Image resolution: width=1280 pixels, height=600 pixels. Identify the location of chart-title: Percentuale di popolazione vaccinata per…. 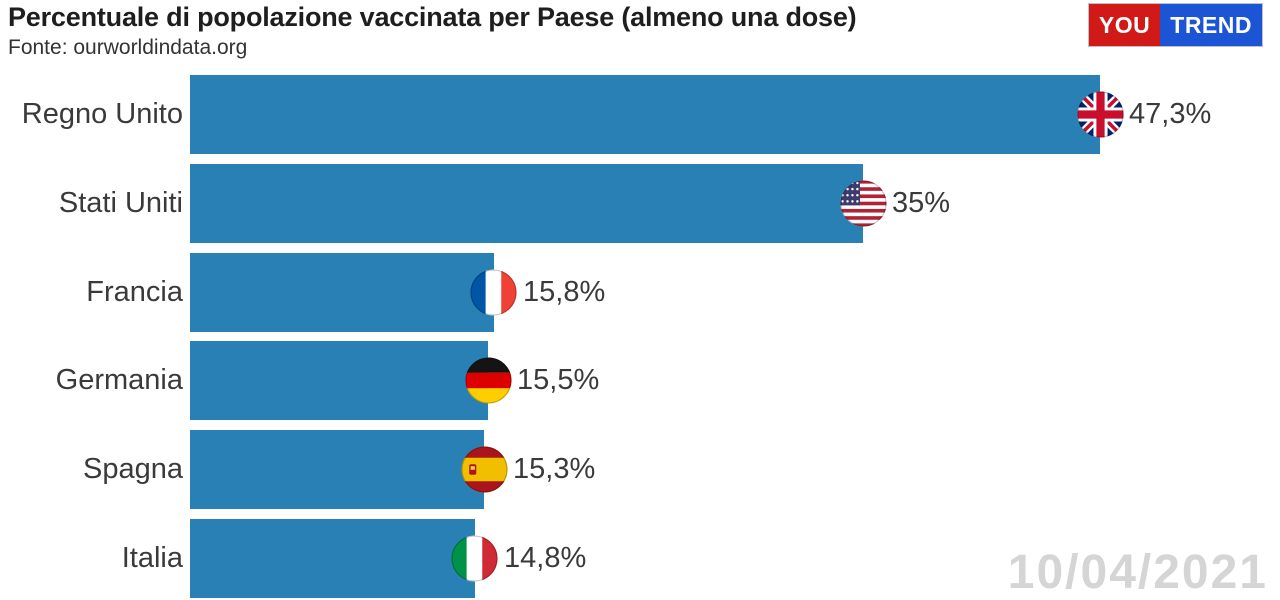
(432, 17).